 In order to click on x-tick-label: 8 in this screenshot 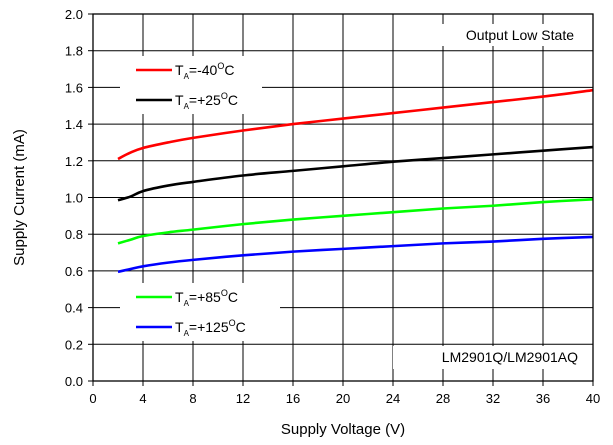, I will do `click(192, 398)`.